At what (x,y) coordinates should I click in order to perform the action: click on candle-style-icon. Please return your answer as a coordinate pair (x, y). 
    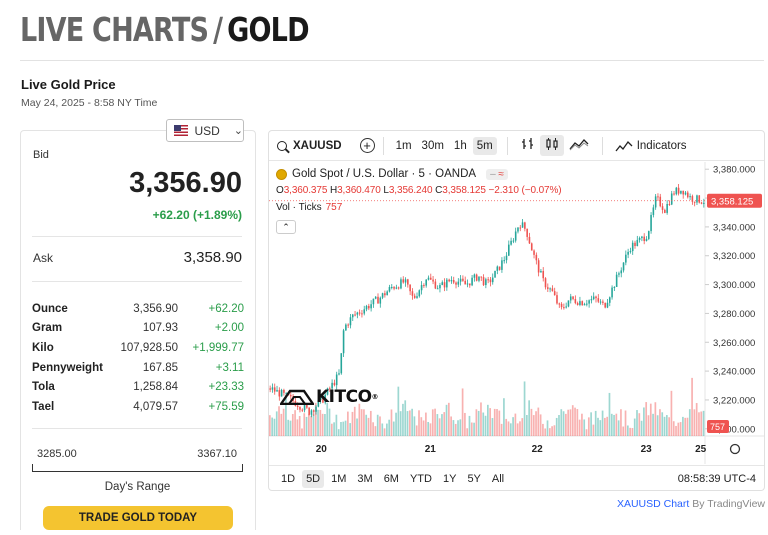
    Looking at the image, I should click on (551, 145).